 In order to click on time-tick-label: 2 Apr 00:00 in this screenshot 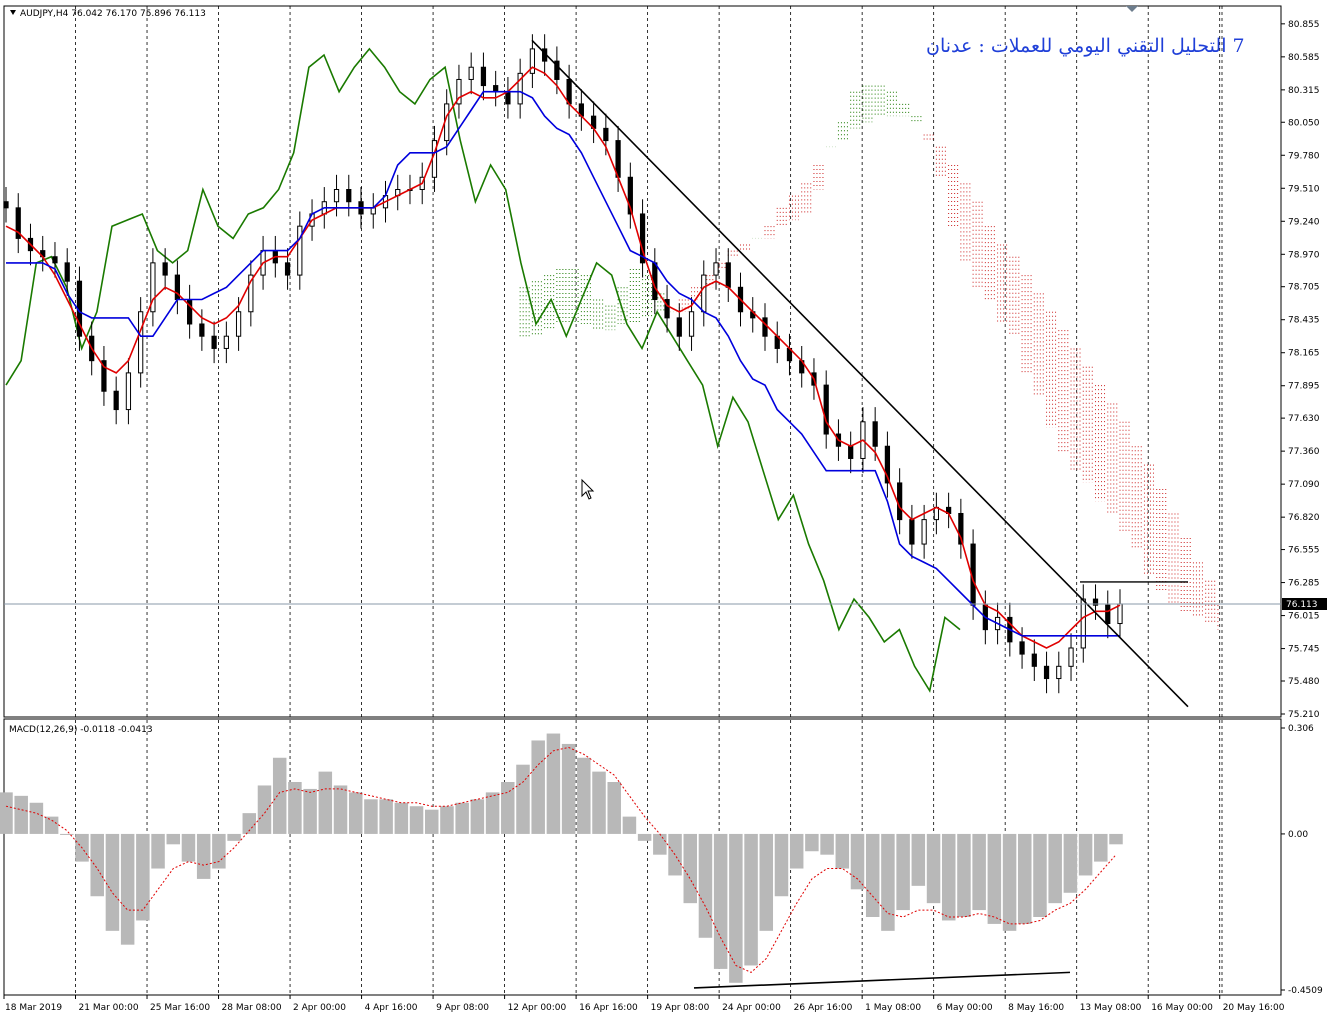, I will do `click(319, 1008)`.